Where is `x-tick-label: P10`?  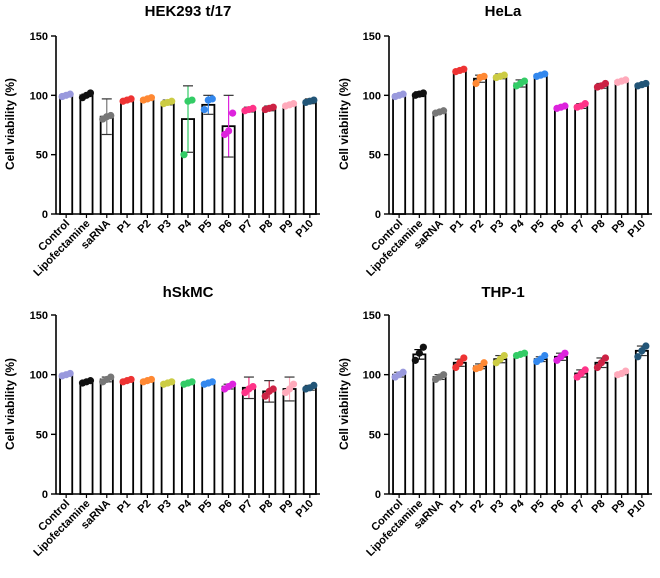
x-tick-label: P10 is located at coordinates (305, 509).